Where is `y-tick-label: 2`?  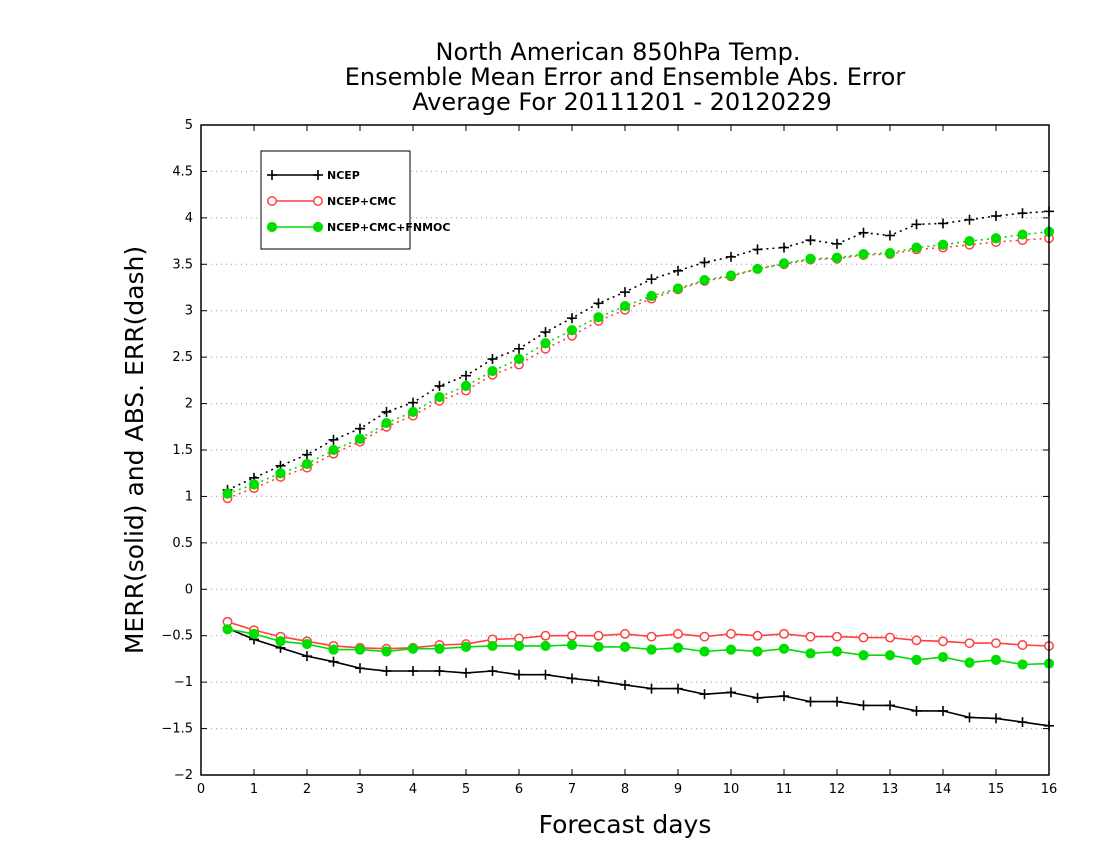 y-tick-label: 2 is located at coordinates (189, 404).